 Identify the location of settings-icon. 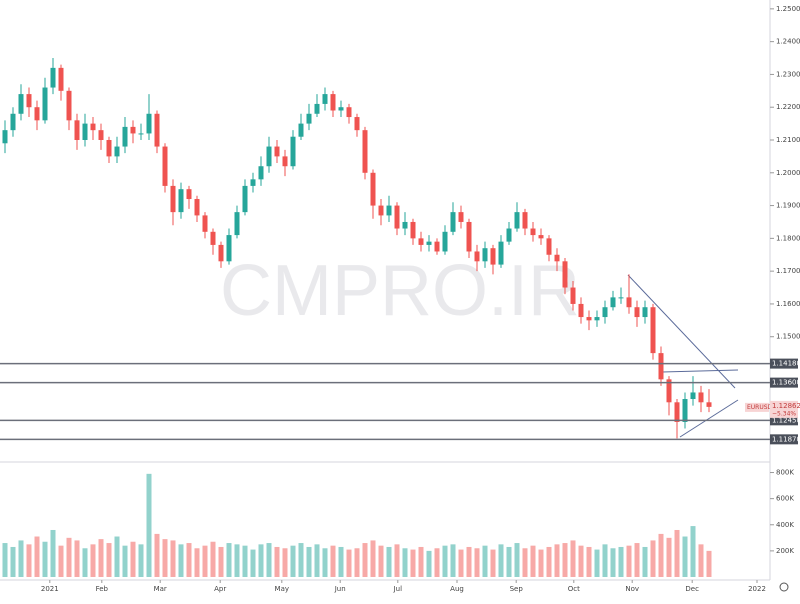
(784, 587).